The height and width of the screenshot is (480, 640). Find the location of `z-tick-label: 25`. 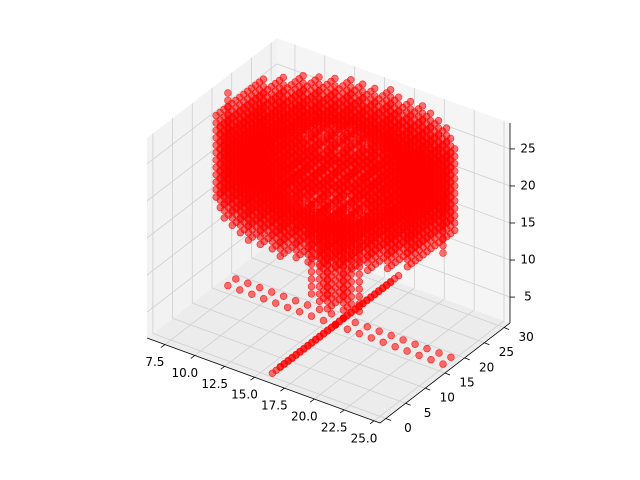

z-tick-label: 25 is located at coordinates (527, 148).